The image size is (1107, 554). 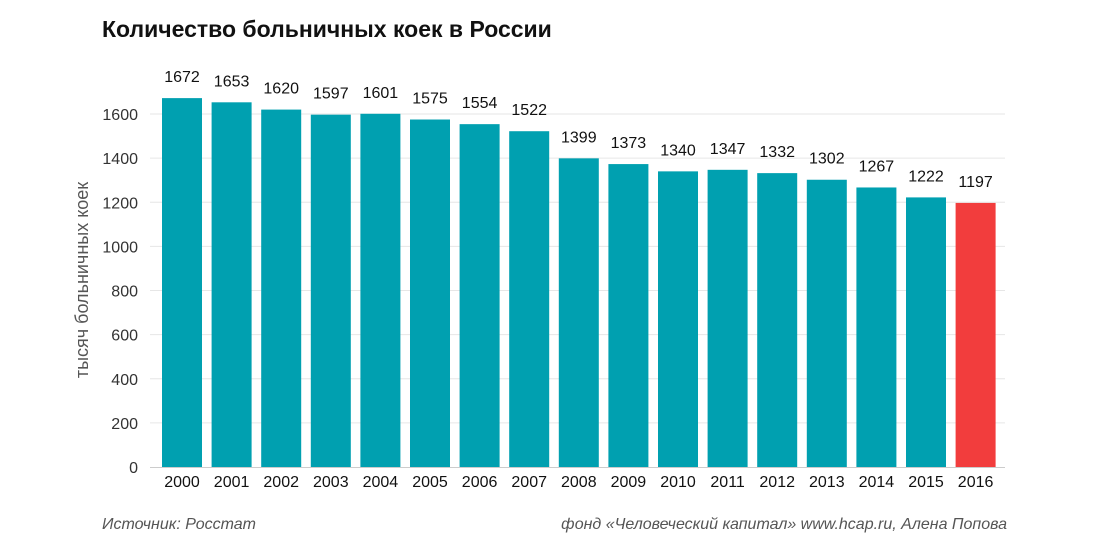 What do you see at coordinates (232, 482) in the screenshot?
I see `x-tick-label-2001: 2001` at bounding box center [232, 482].